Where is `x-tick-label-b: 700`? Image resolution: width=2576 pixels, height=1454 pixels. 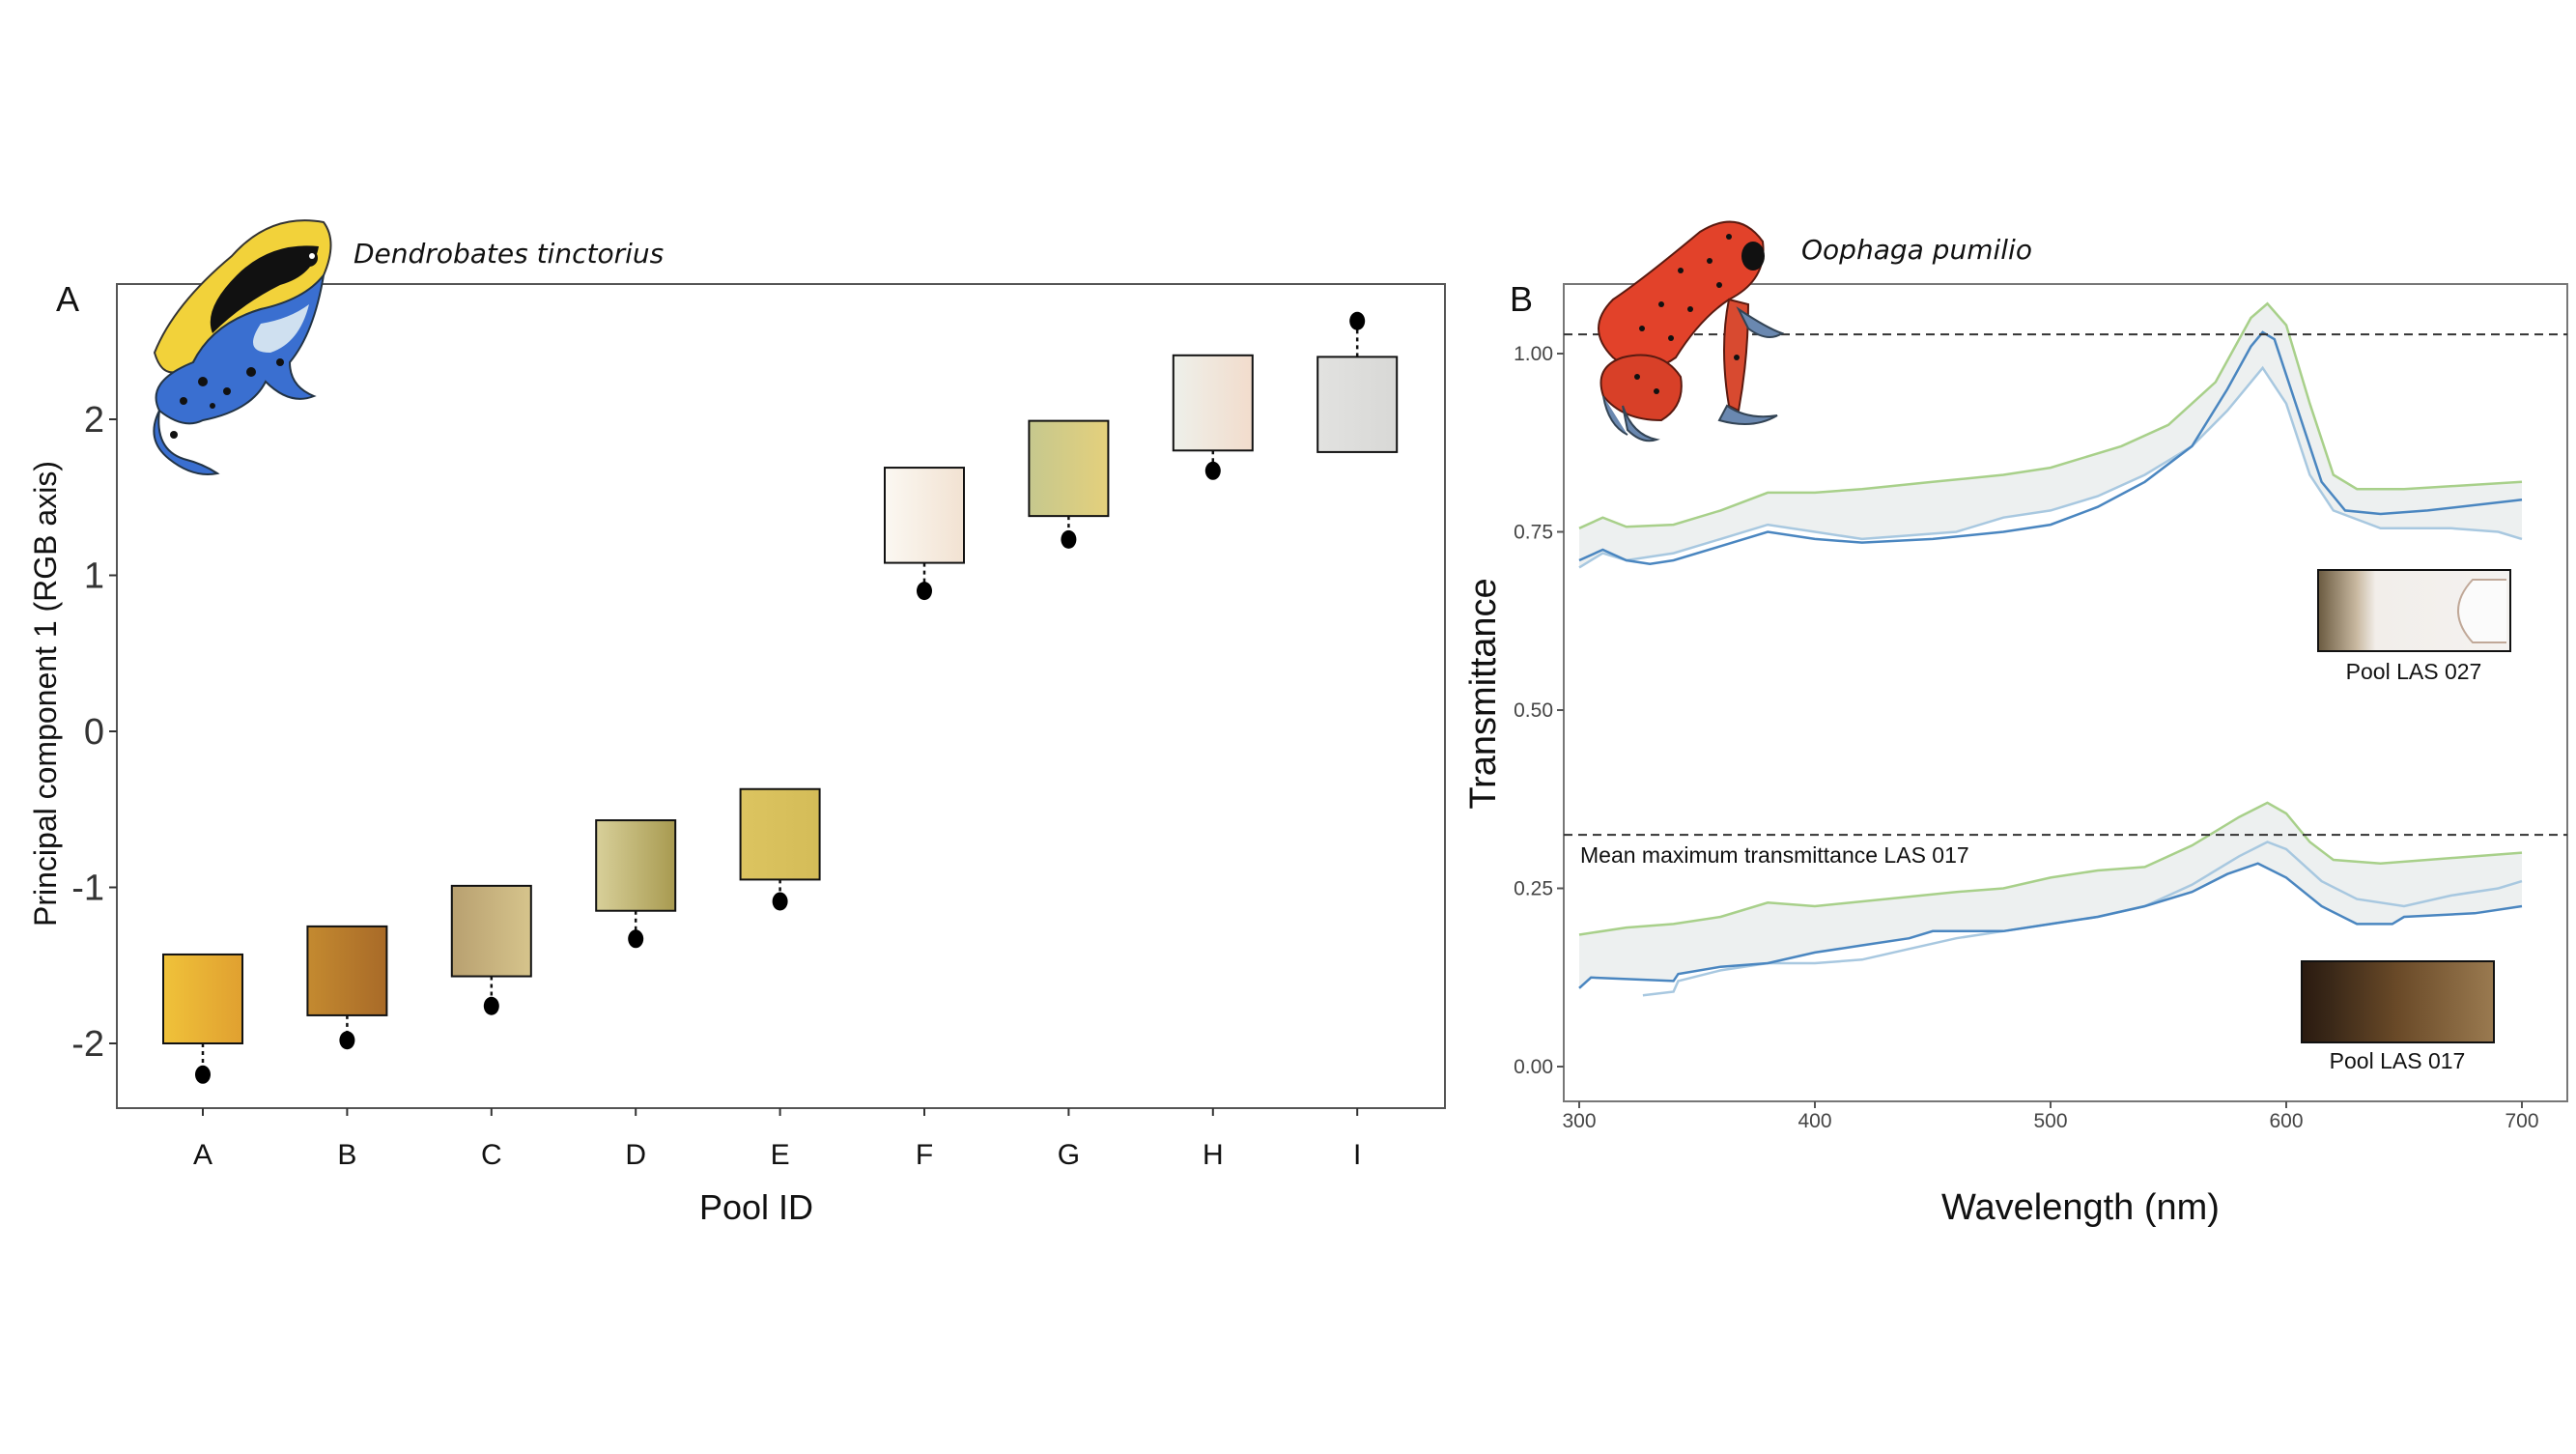
x-tick-label-b: 700 is located at coordinates (2521, 1121).